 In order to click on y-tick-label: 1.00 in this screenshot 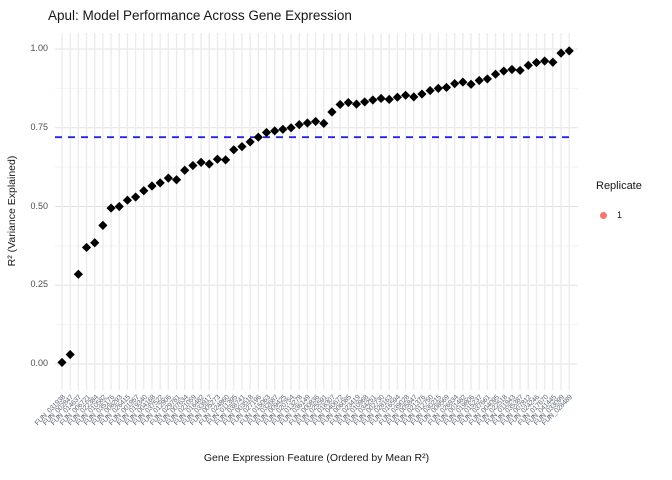, I will do `click(39, 48)`.